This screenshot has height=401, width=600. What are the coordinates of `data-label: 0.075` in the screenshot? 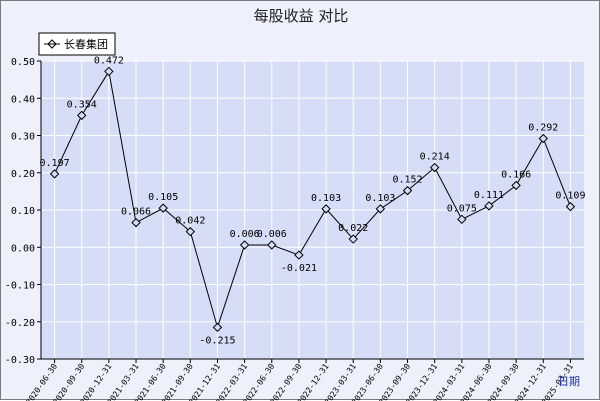 It's located at (462, 208).